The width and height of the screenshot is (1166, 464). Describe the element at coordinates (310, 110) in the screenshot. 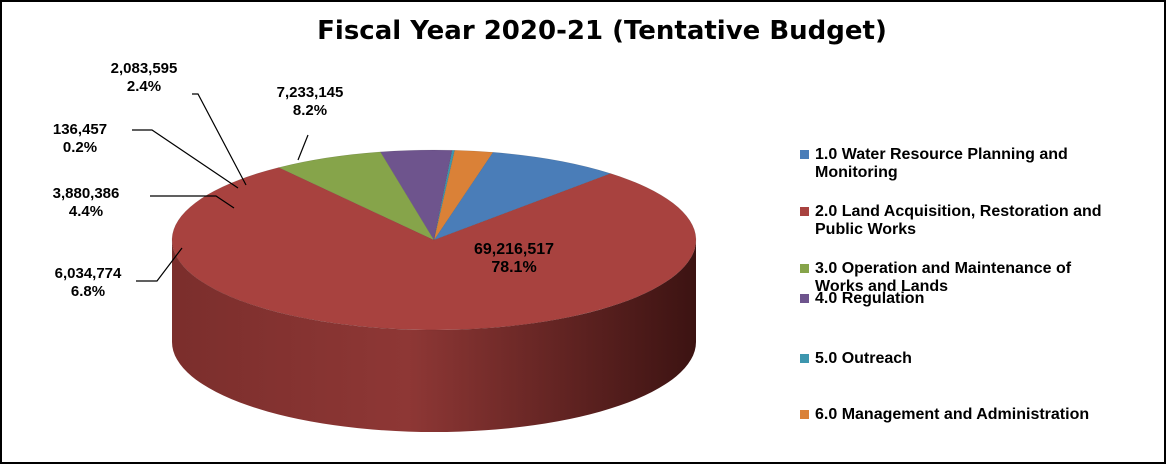

I see `data-label-percent: 8.2%` at that location.